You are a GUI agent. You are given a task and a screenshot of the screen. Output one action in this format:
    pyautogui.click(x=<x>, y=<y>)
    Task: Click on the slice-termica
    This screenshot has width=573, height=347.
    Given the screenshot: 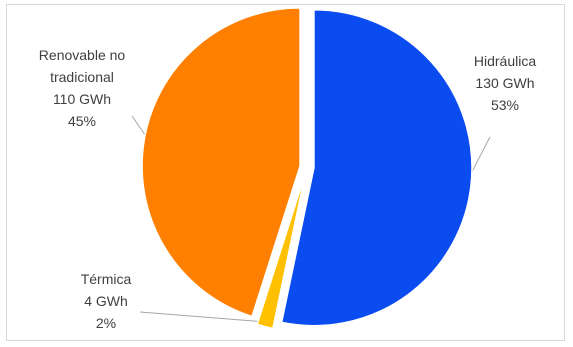 What is the action you would take?
    pyautogui.click(x=281, y=251)
    